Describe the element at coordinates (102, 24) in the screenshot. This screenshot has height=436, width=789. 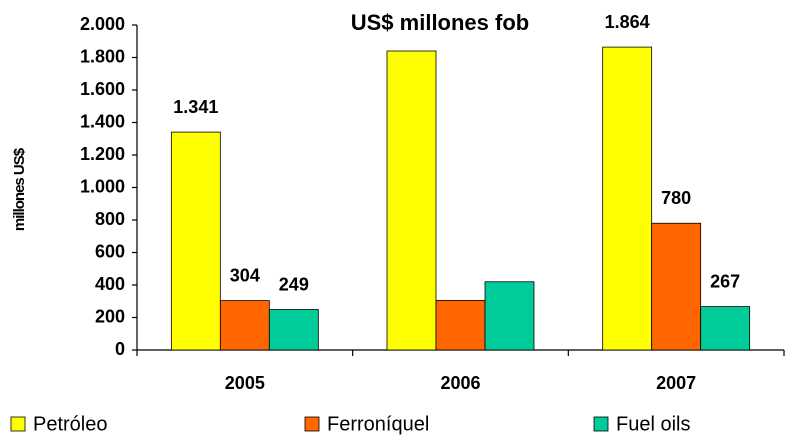
I see `y-tick-label: 2.000` at that location.